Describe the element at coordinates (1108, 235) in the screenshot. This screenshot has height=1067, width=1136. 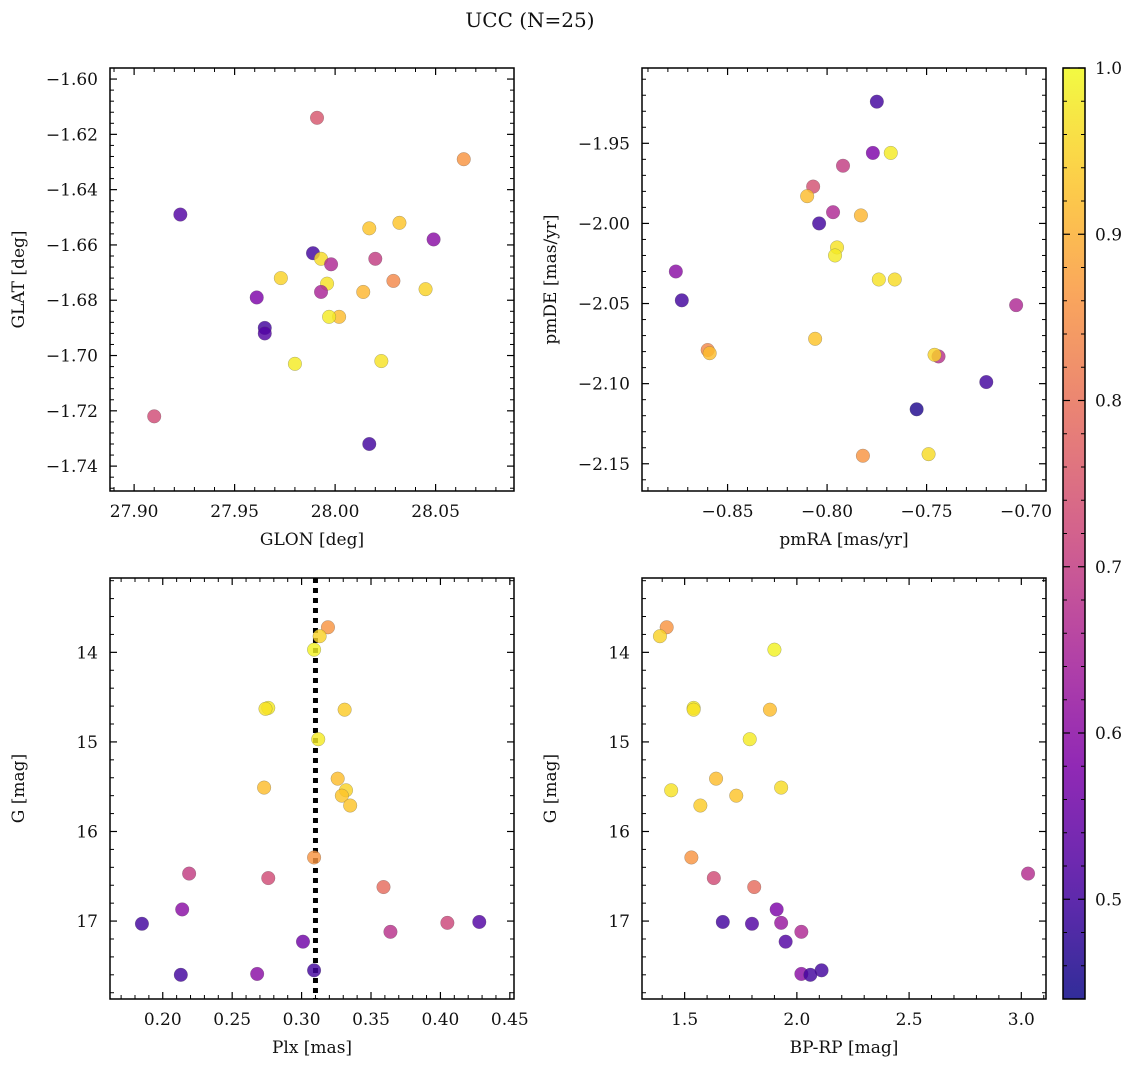
I see `colorbar-tick-label: 0.9` at that location.